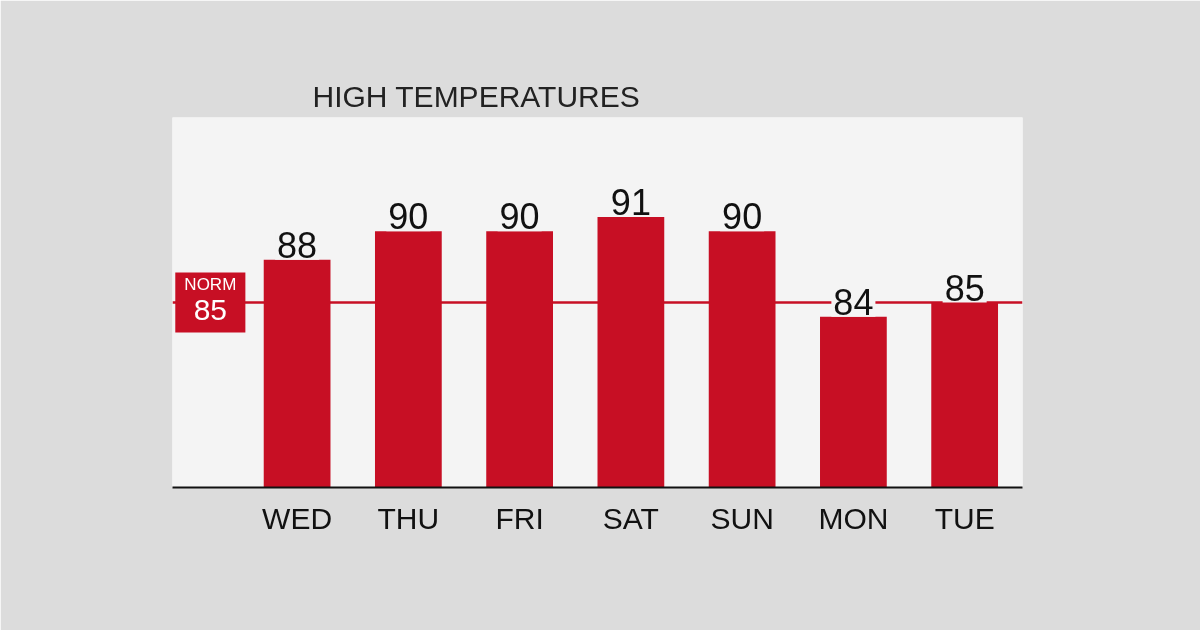  Describe the element at coordinates (297, 245) in the screenshot. I see `data-label: 88` at that location.